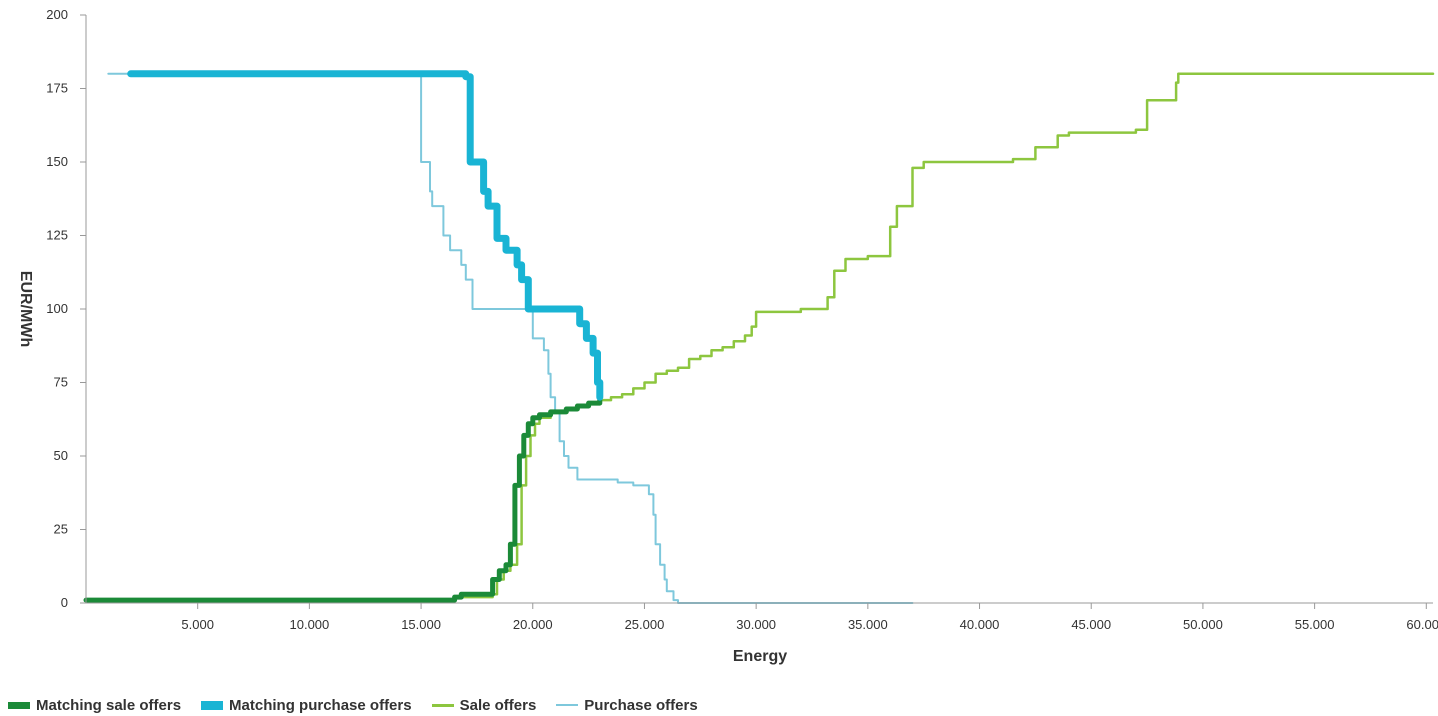  Describe the element at coordinates (310, 624) in the screenshot. I see `x-tick-label: 10.000` at that location.